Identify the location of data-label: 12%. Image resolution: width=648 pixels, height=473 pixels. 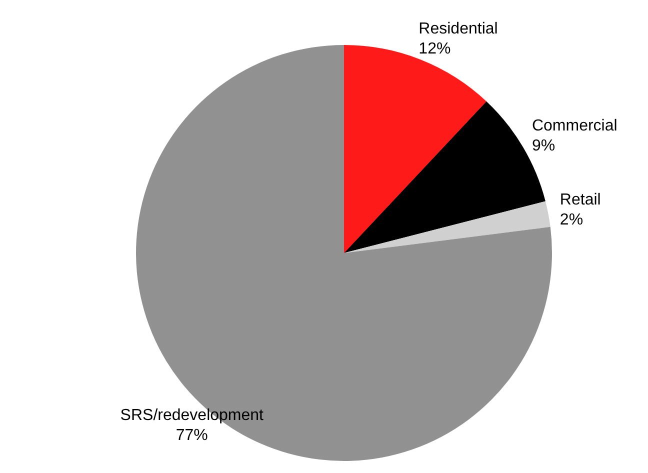
(434, 49).